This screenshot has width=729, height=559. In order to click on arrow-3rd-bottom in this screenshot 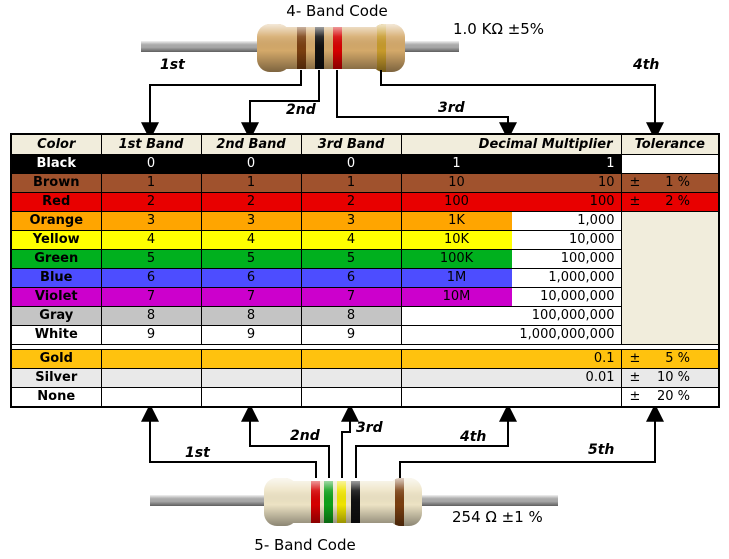, I will do `click(350, 440)`.